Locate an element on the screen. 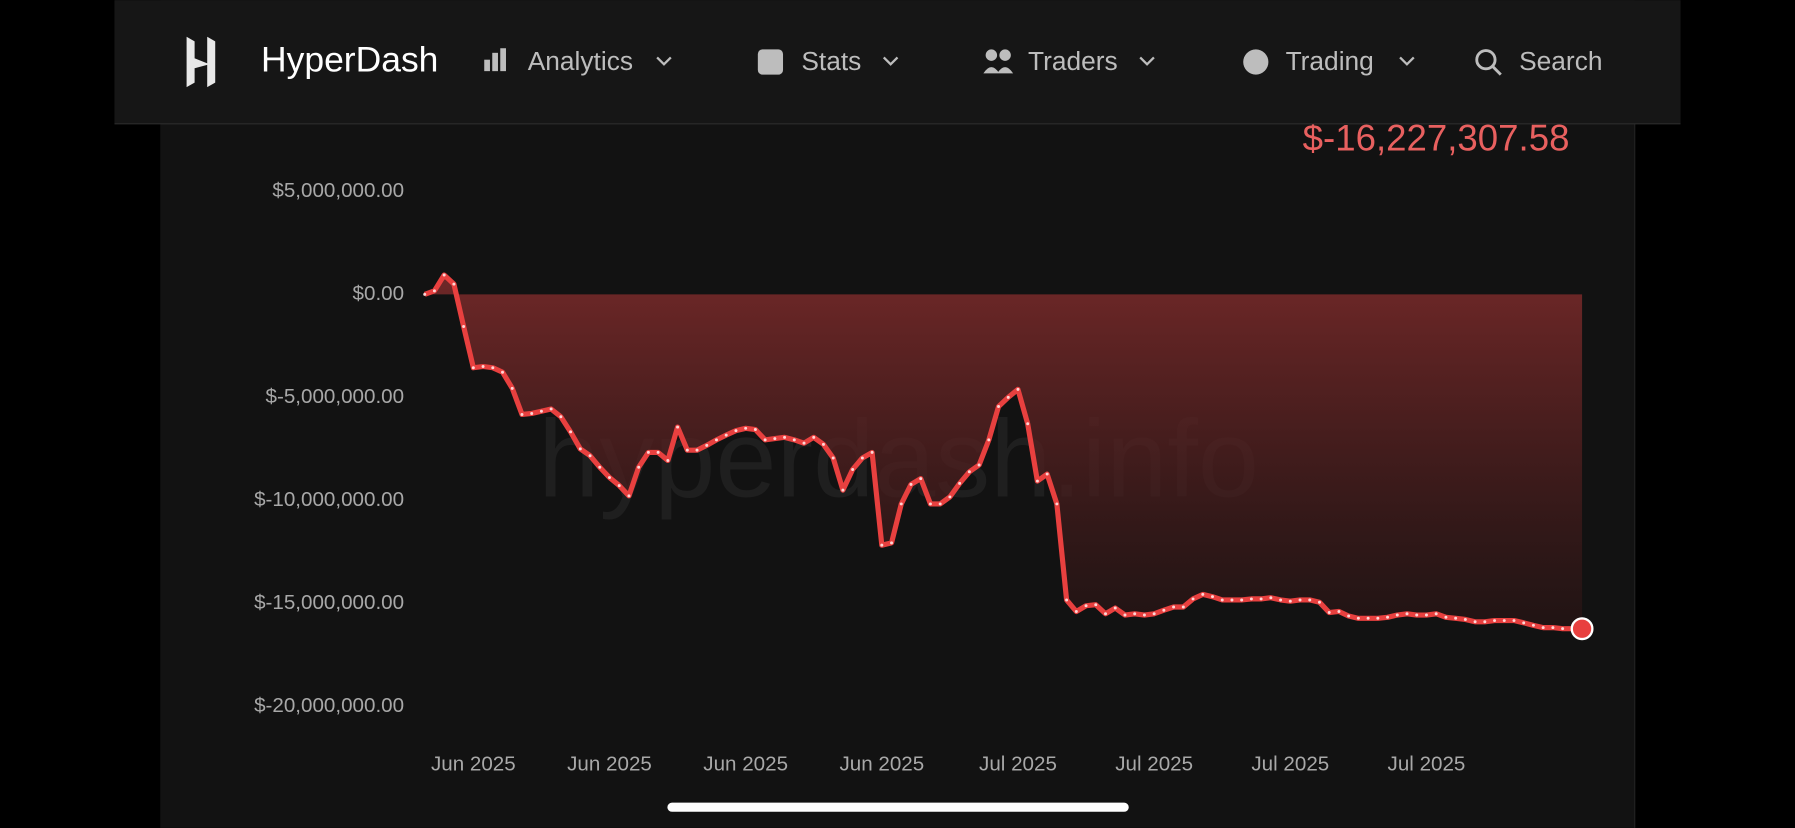  current-value: $-16,227,307.58 is located at coordinates (1436, 138).